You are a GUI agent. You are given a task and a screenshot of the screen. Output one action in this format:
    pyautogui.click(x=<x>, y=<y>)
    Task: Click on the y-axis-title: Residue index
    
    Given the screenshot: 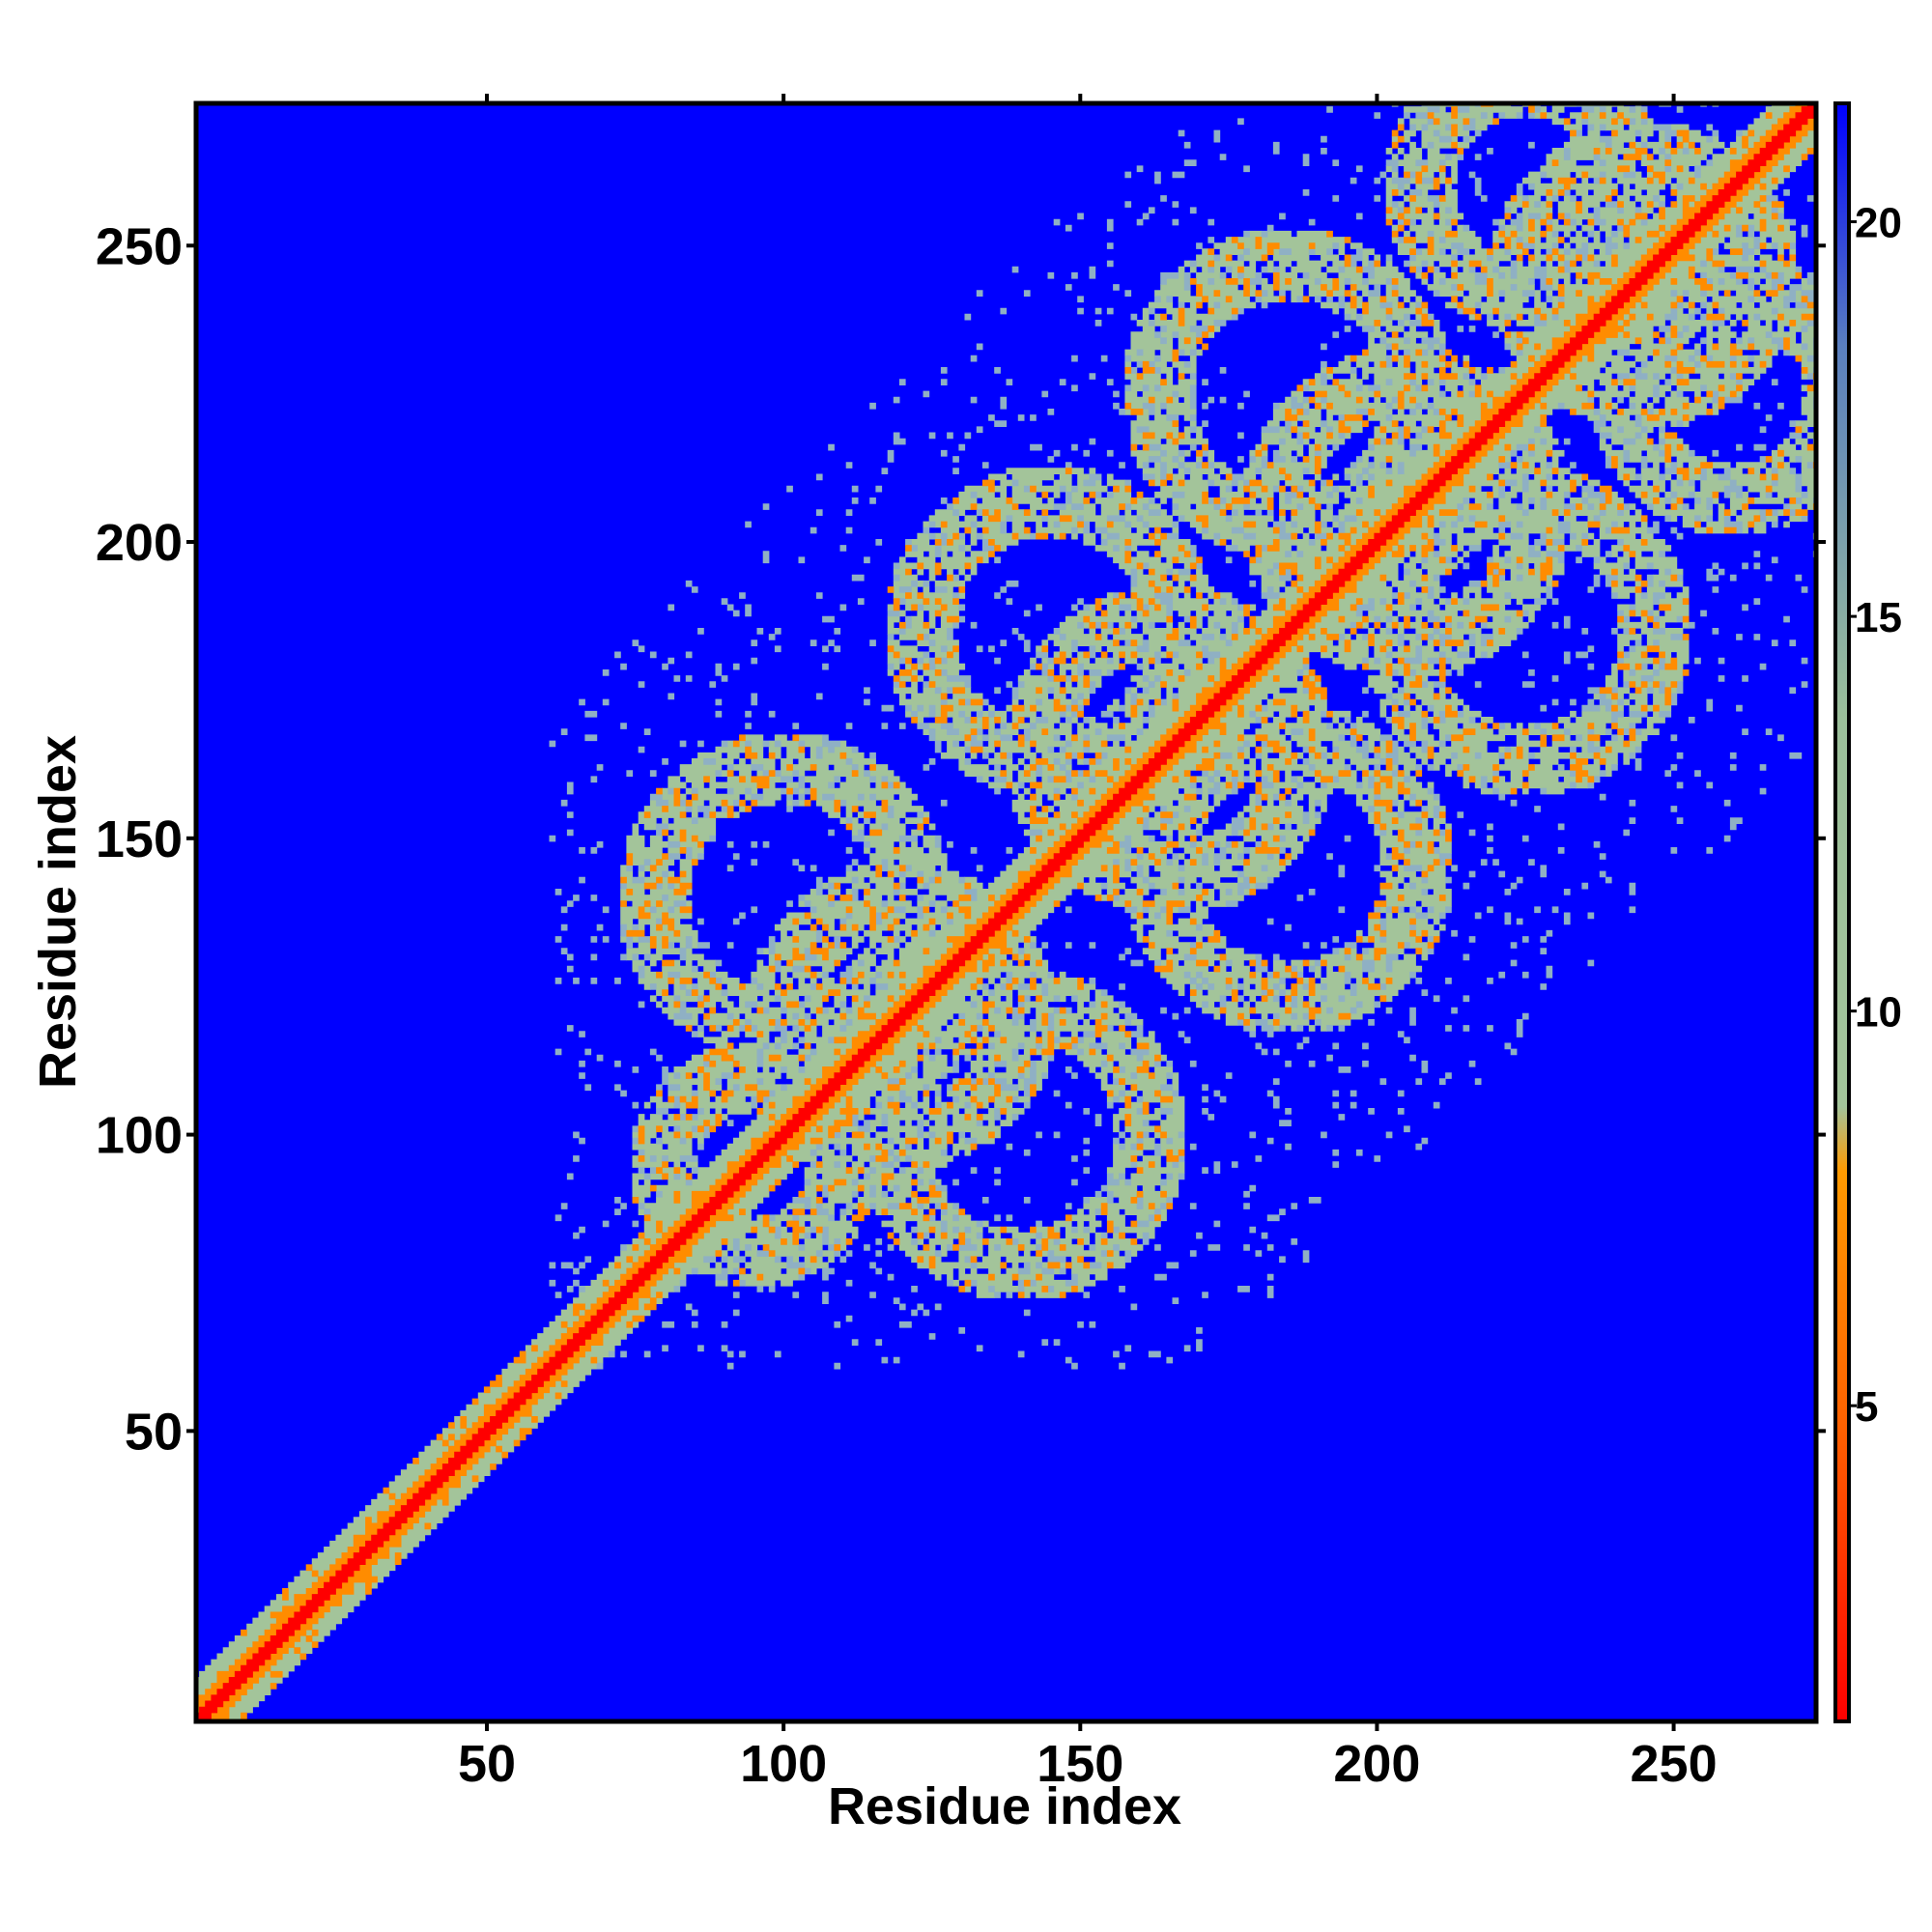 What is the action you would take?
    pyautogui.click(x=58, y=912)
    